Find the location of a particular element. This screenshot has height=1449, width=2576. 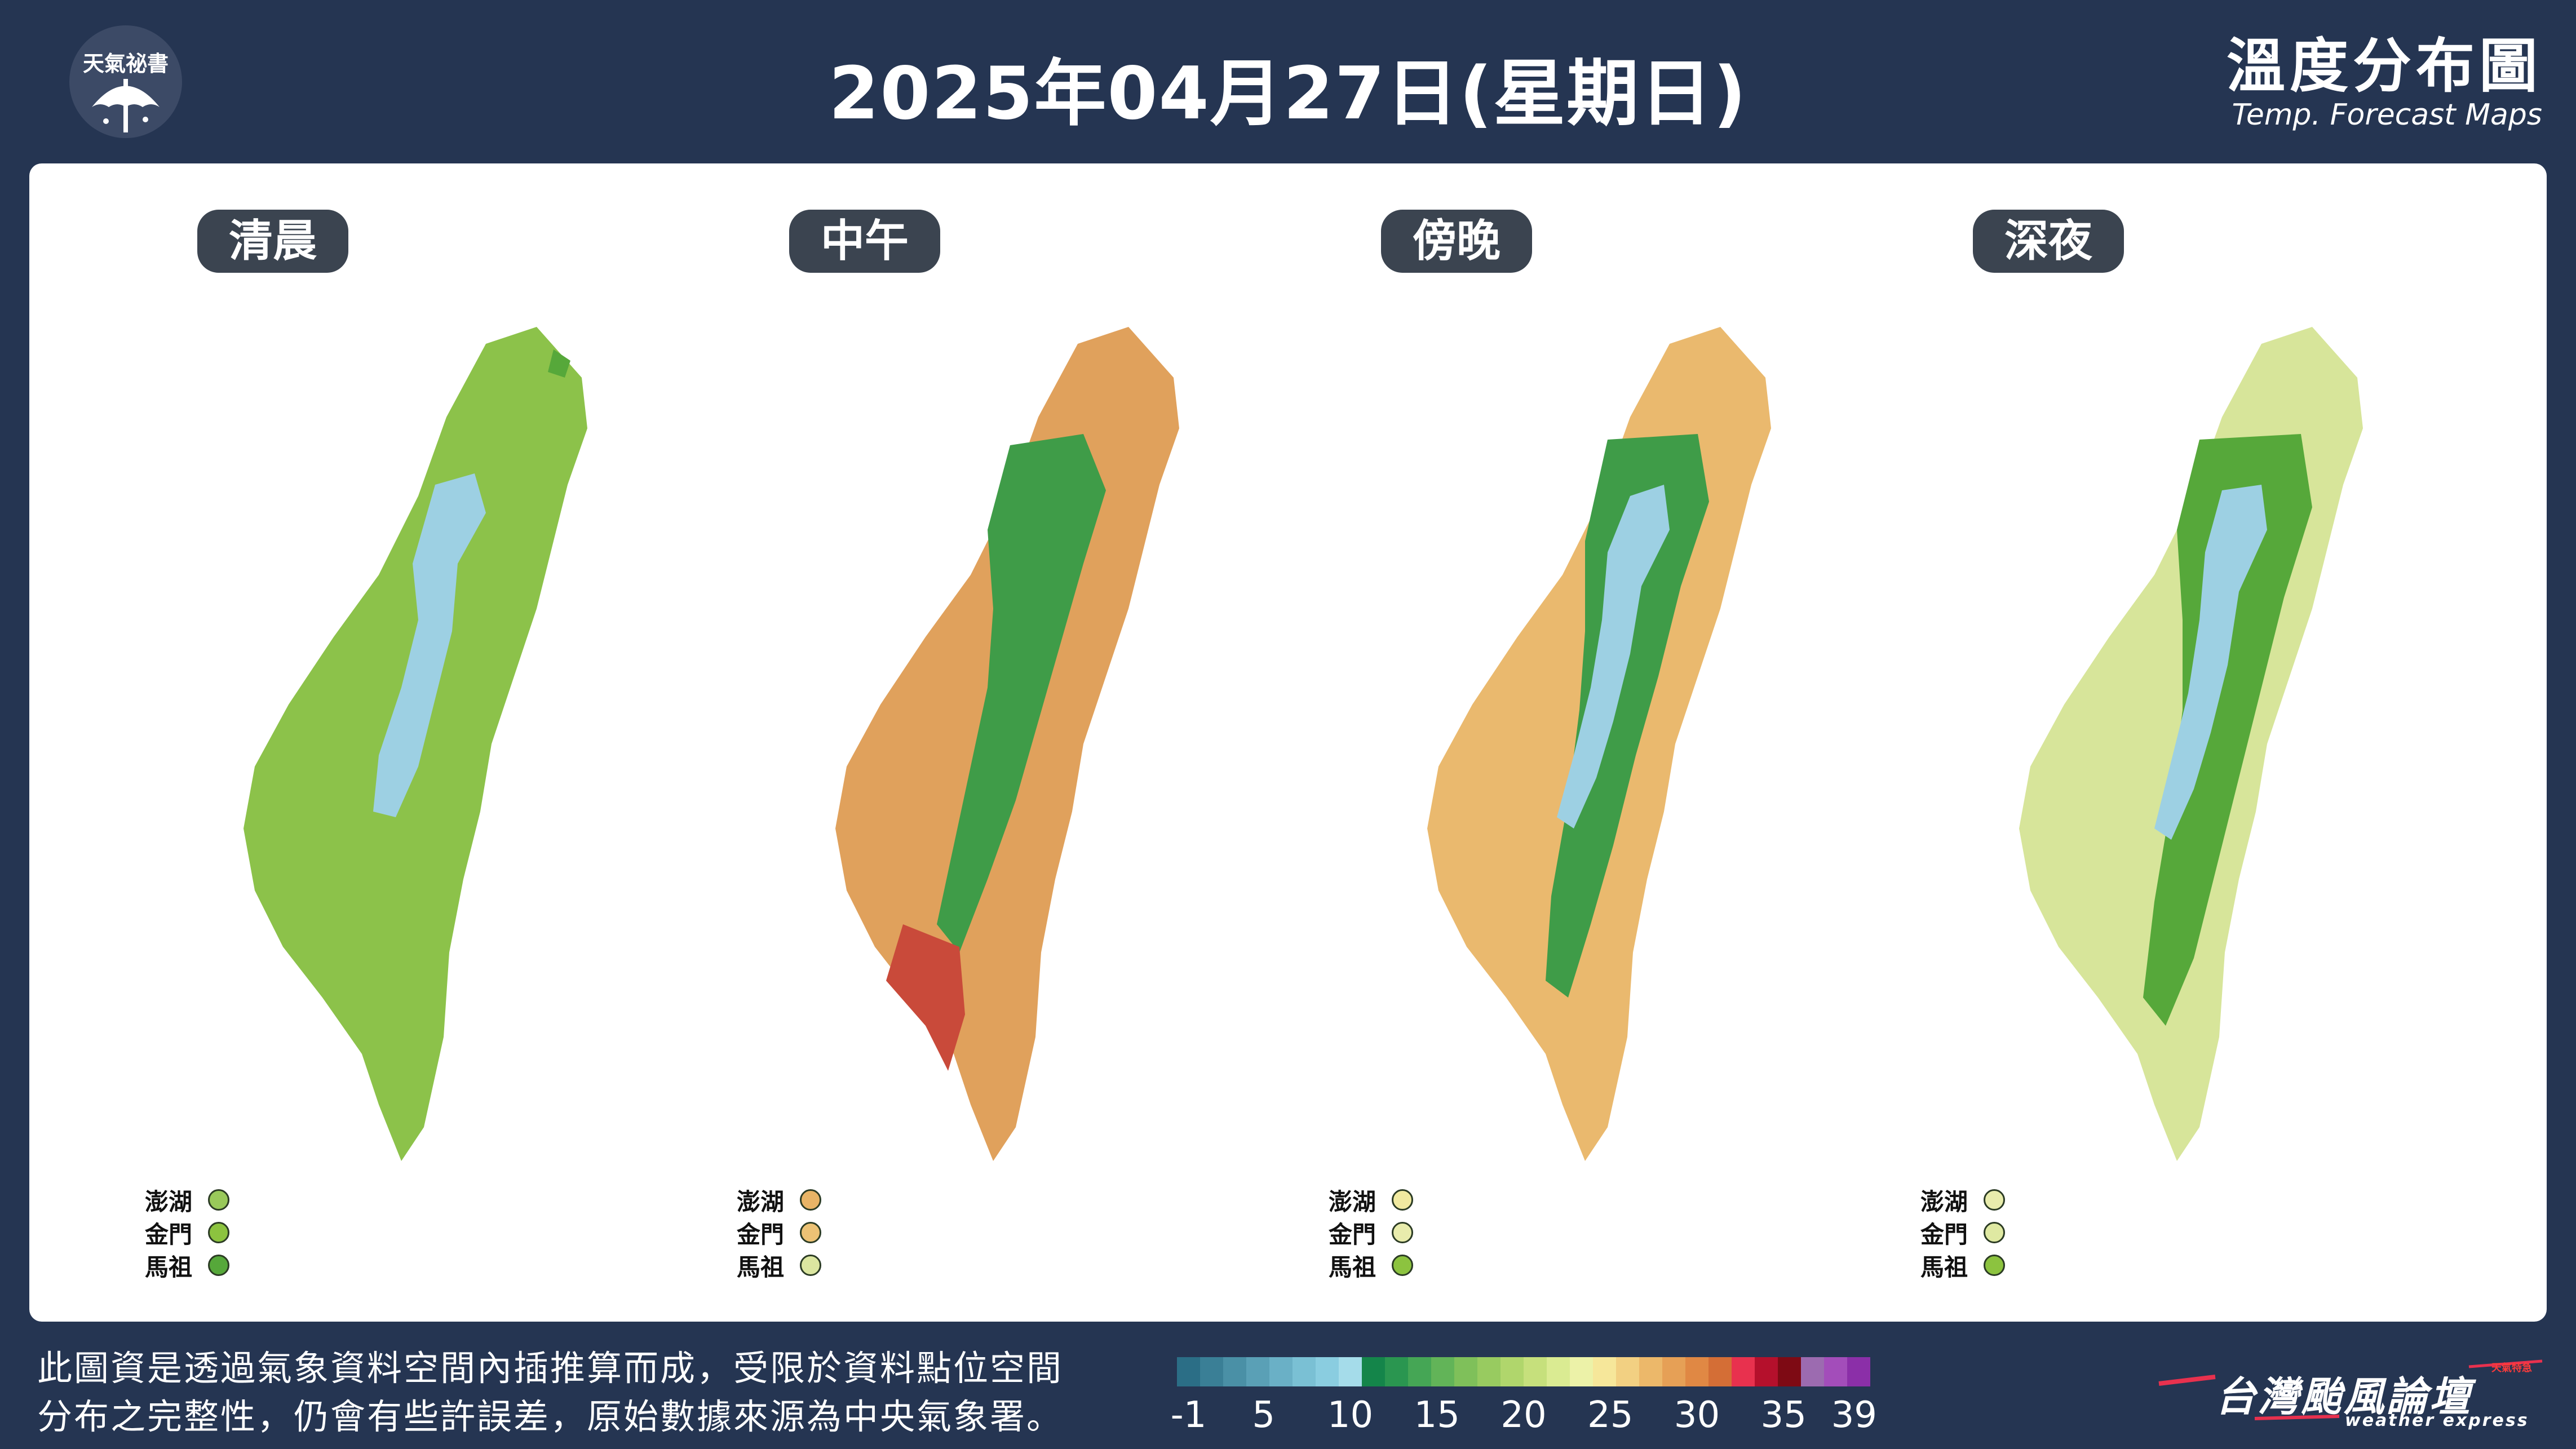

page-title: 2025年04月27日(星期日) is located at coordinates (1288, 94).